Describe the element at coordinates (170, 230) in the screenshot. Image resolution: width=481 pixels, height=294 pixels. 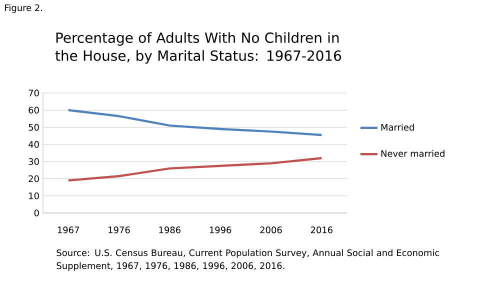
I see `x-tick-label: 1986` at that location.